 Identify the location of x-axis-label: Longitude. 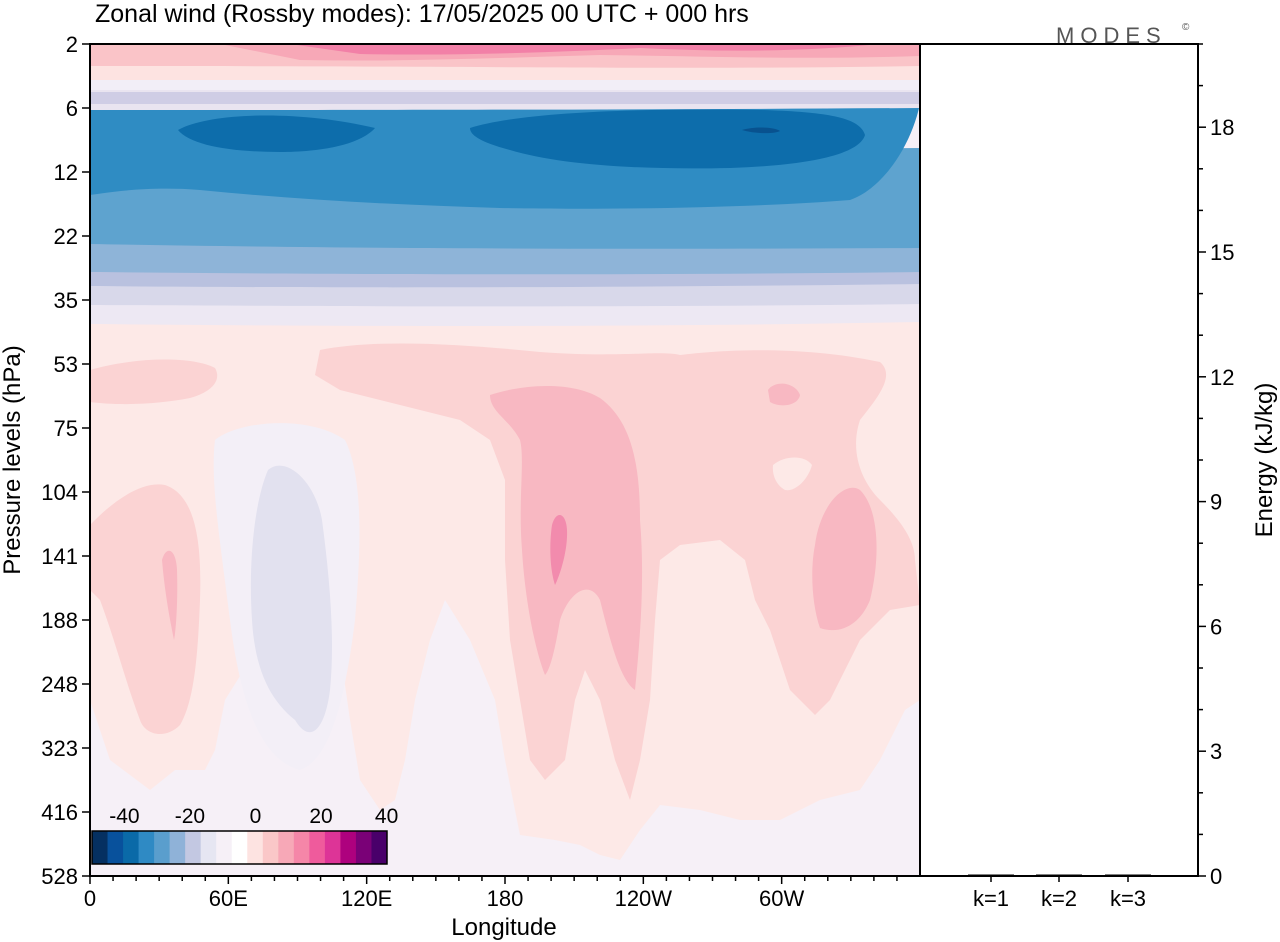
(503, 927).